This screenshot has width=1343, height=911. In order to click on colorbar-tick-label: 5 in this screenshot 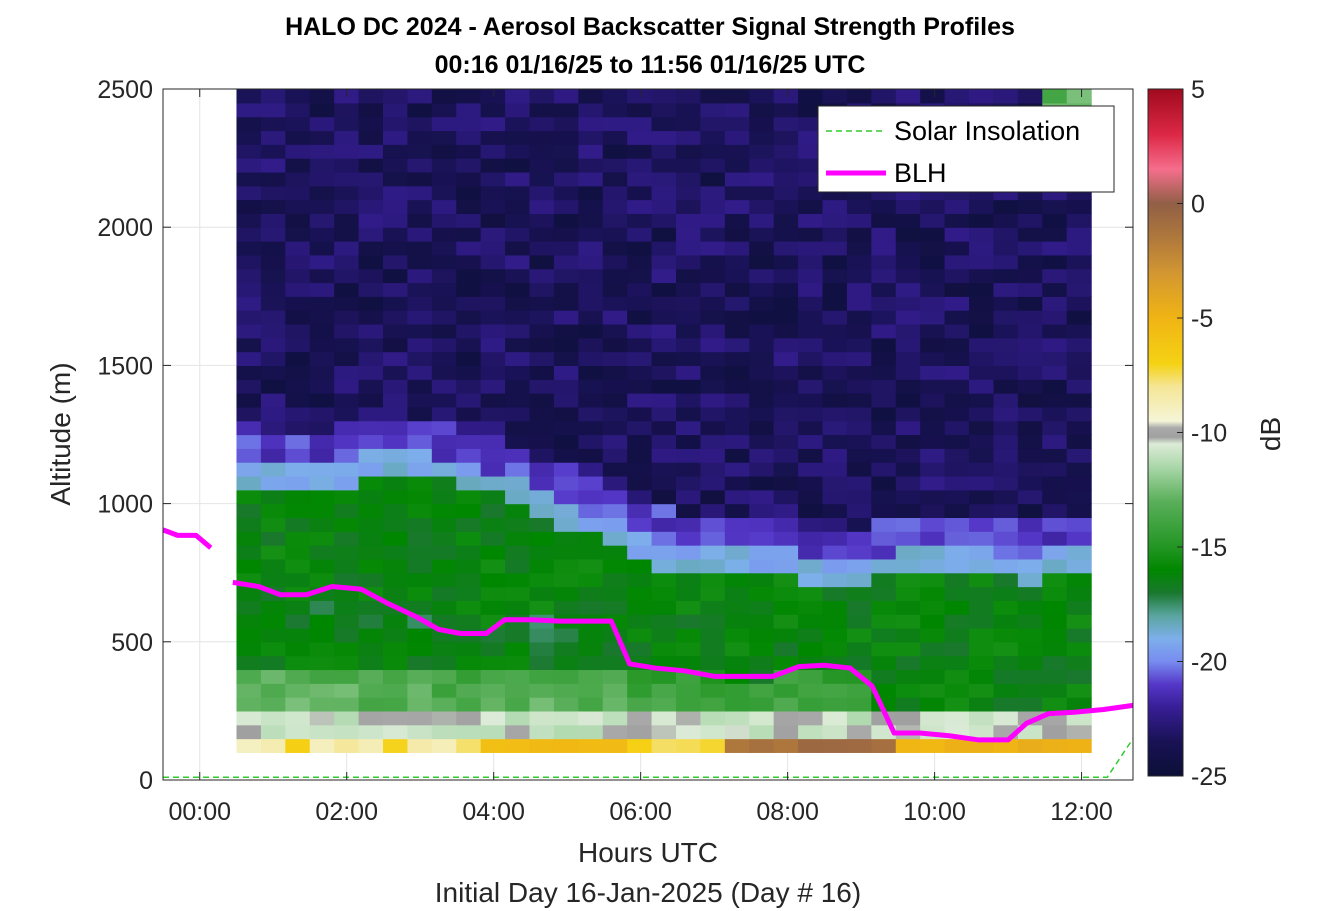, I will do `click(1198, 90)`.